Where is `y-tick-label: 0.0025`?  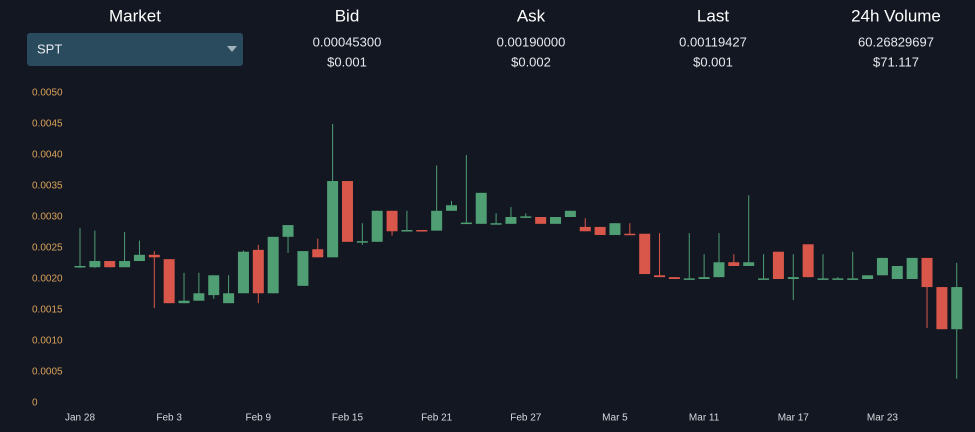 y-tick-label: 0.0025 is located at coordinates (47, 248).